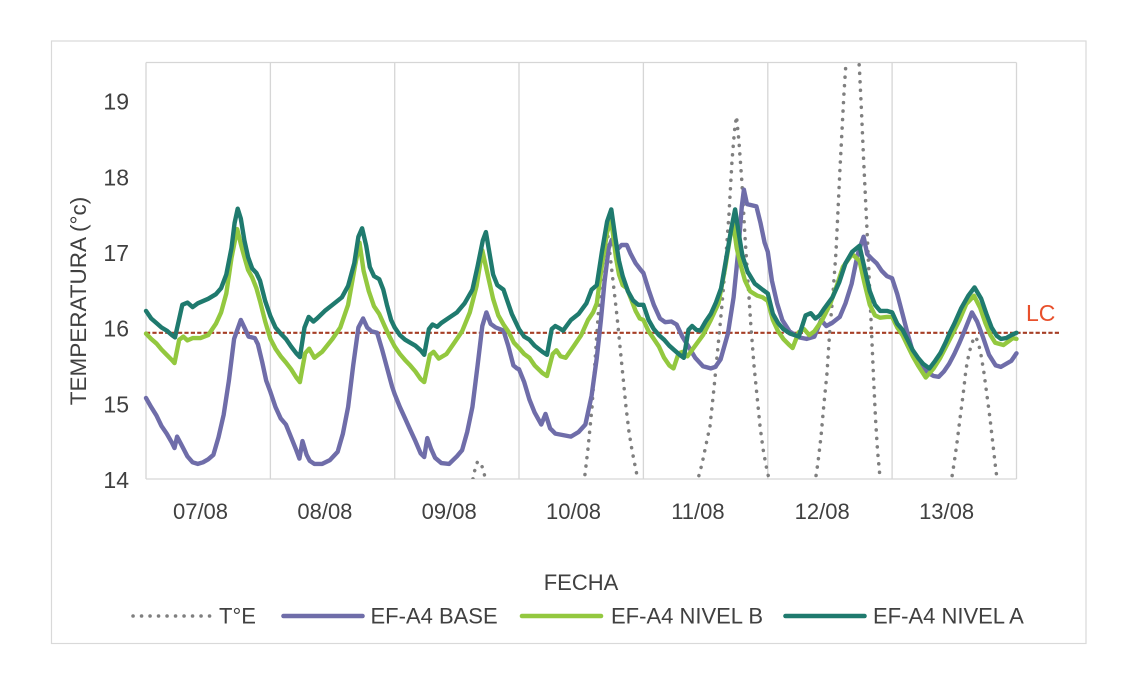  What do you see at coordinates (78, 301) in the screenshot?
I see `svg-text: TEMPERATURA (°c)` at bounding box center [78, 301].